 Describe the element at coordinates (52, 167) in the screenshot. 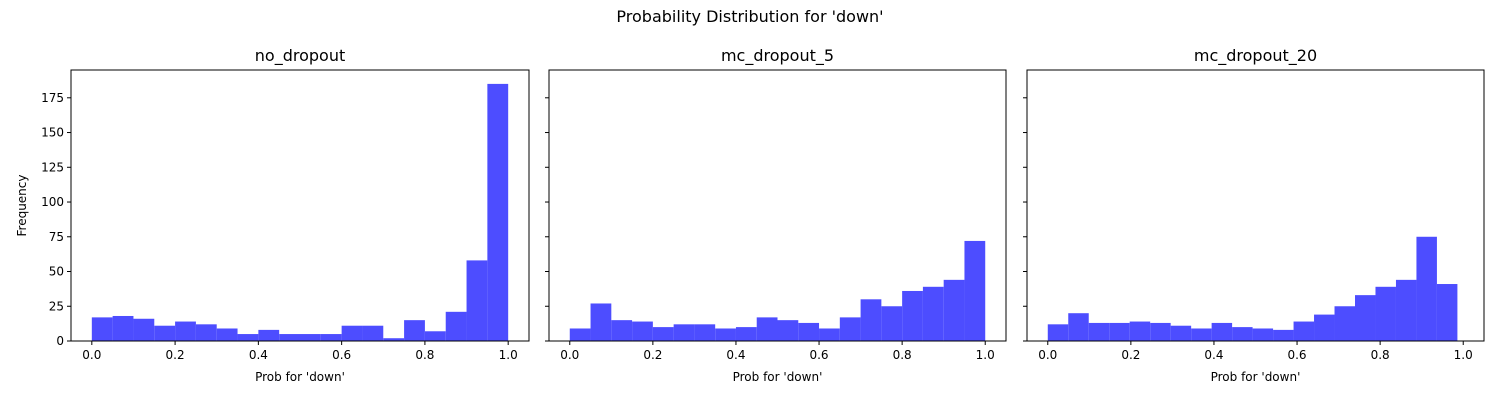

I see `y-tick-label: 125` at that location.